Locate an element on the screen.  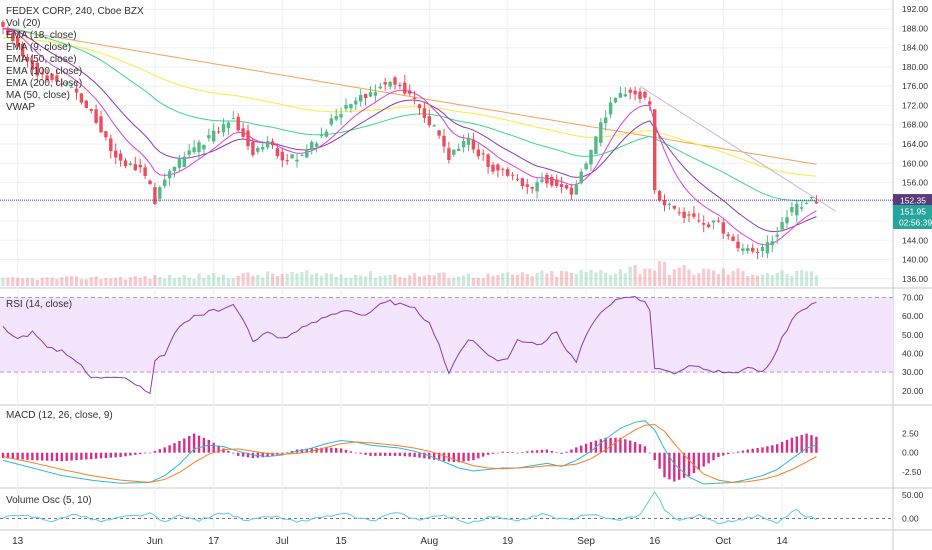
volume-osc-panel: 50.00 0.00 is located at coordinates (462, 507).